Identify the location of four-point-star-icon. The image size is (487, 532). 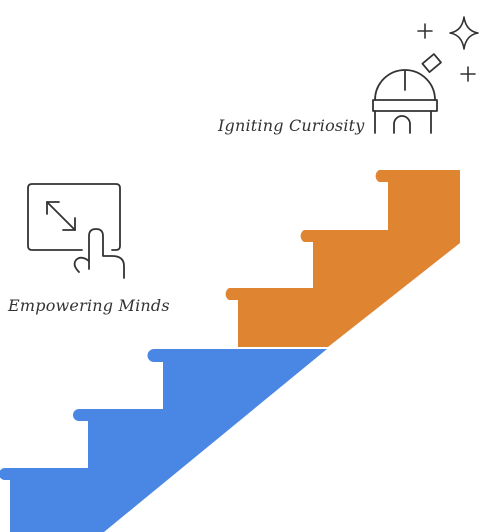
(464, 33).